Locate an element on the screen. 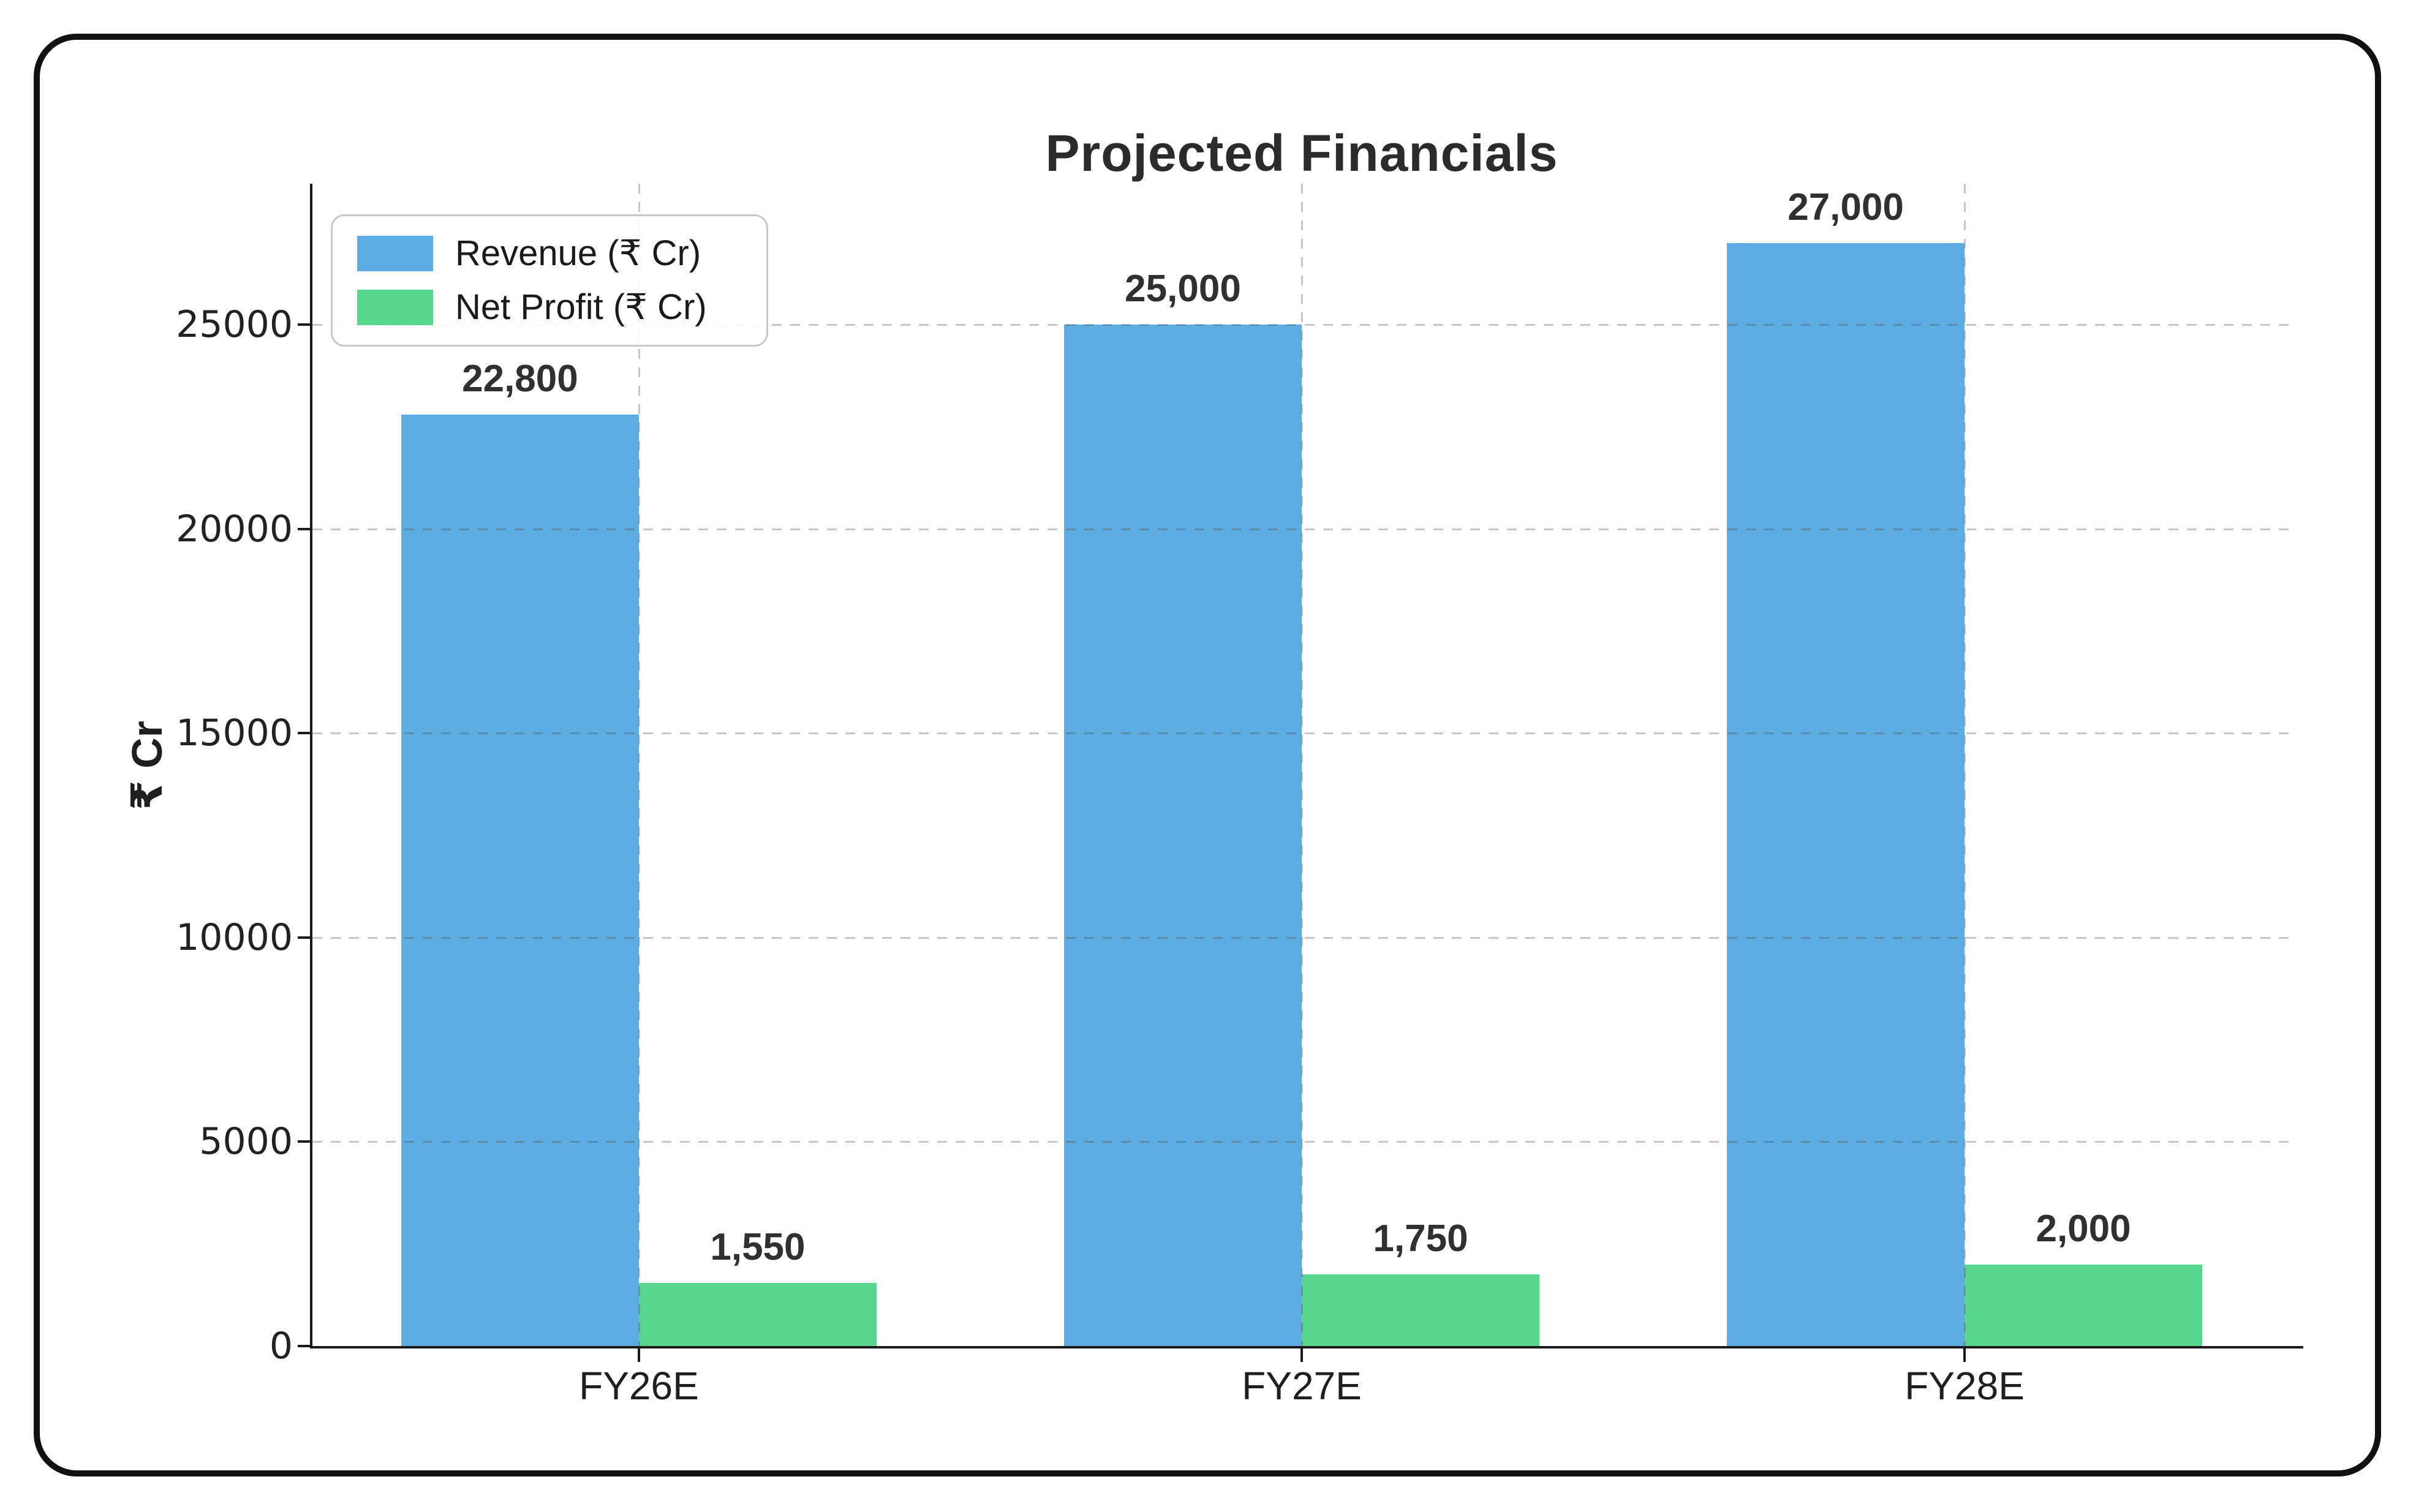 Image resolution: width=2416 pixels, height=1512 pixels. revenue-swatch-icon is located at coordinates (395, 253).